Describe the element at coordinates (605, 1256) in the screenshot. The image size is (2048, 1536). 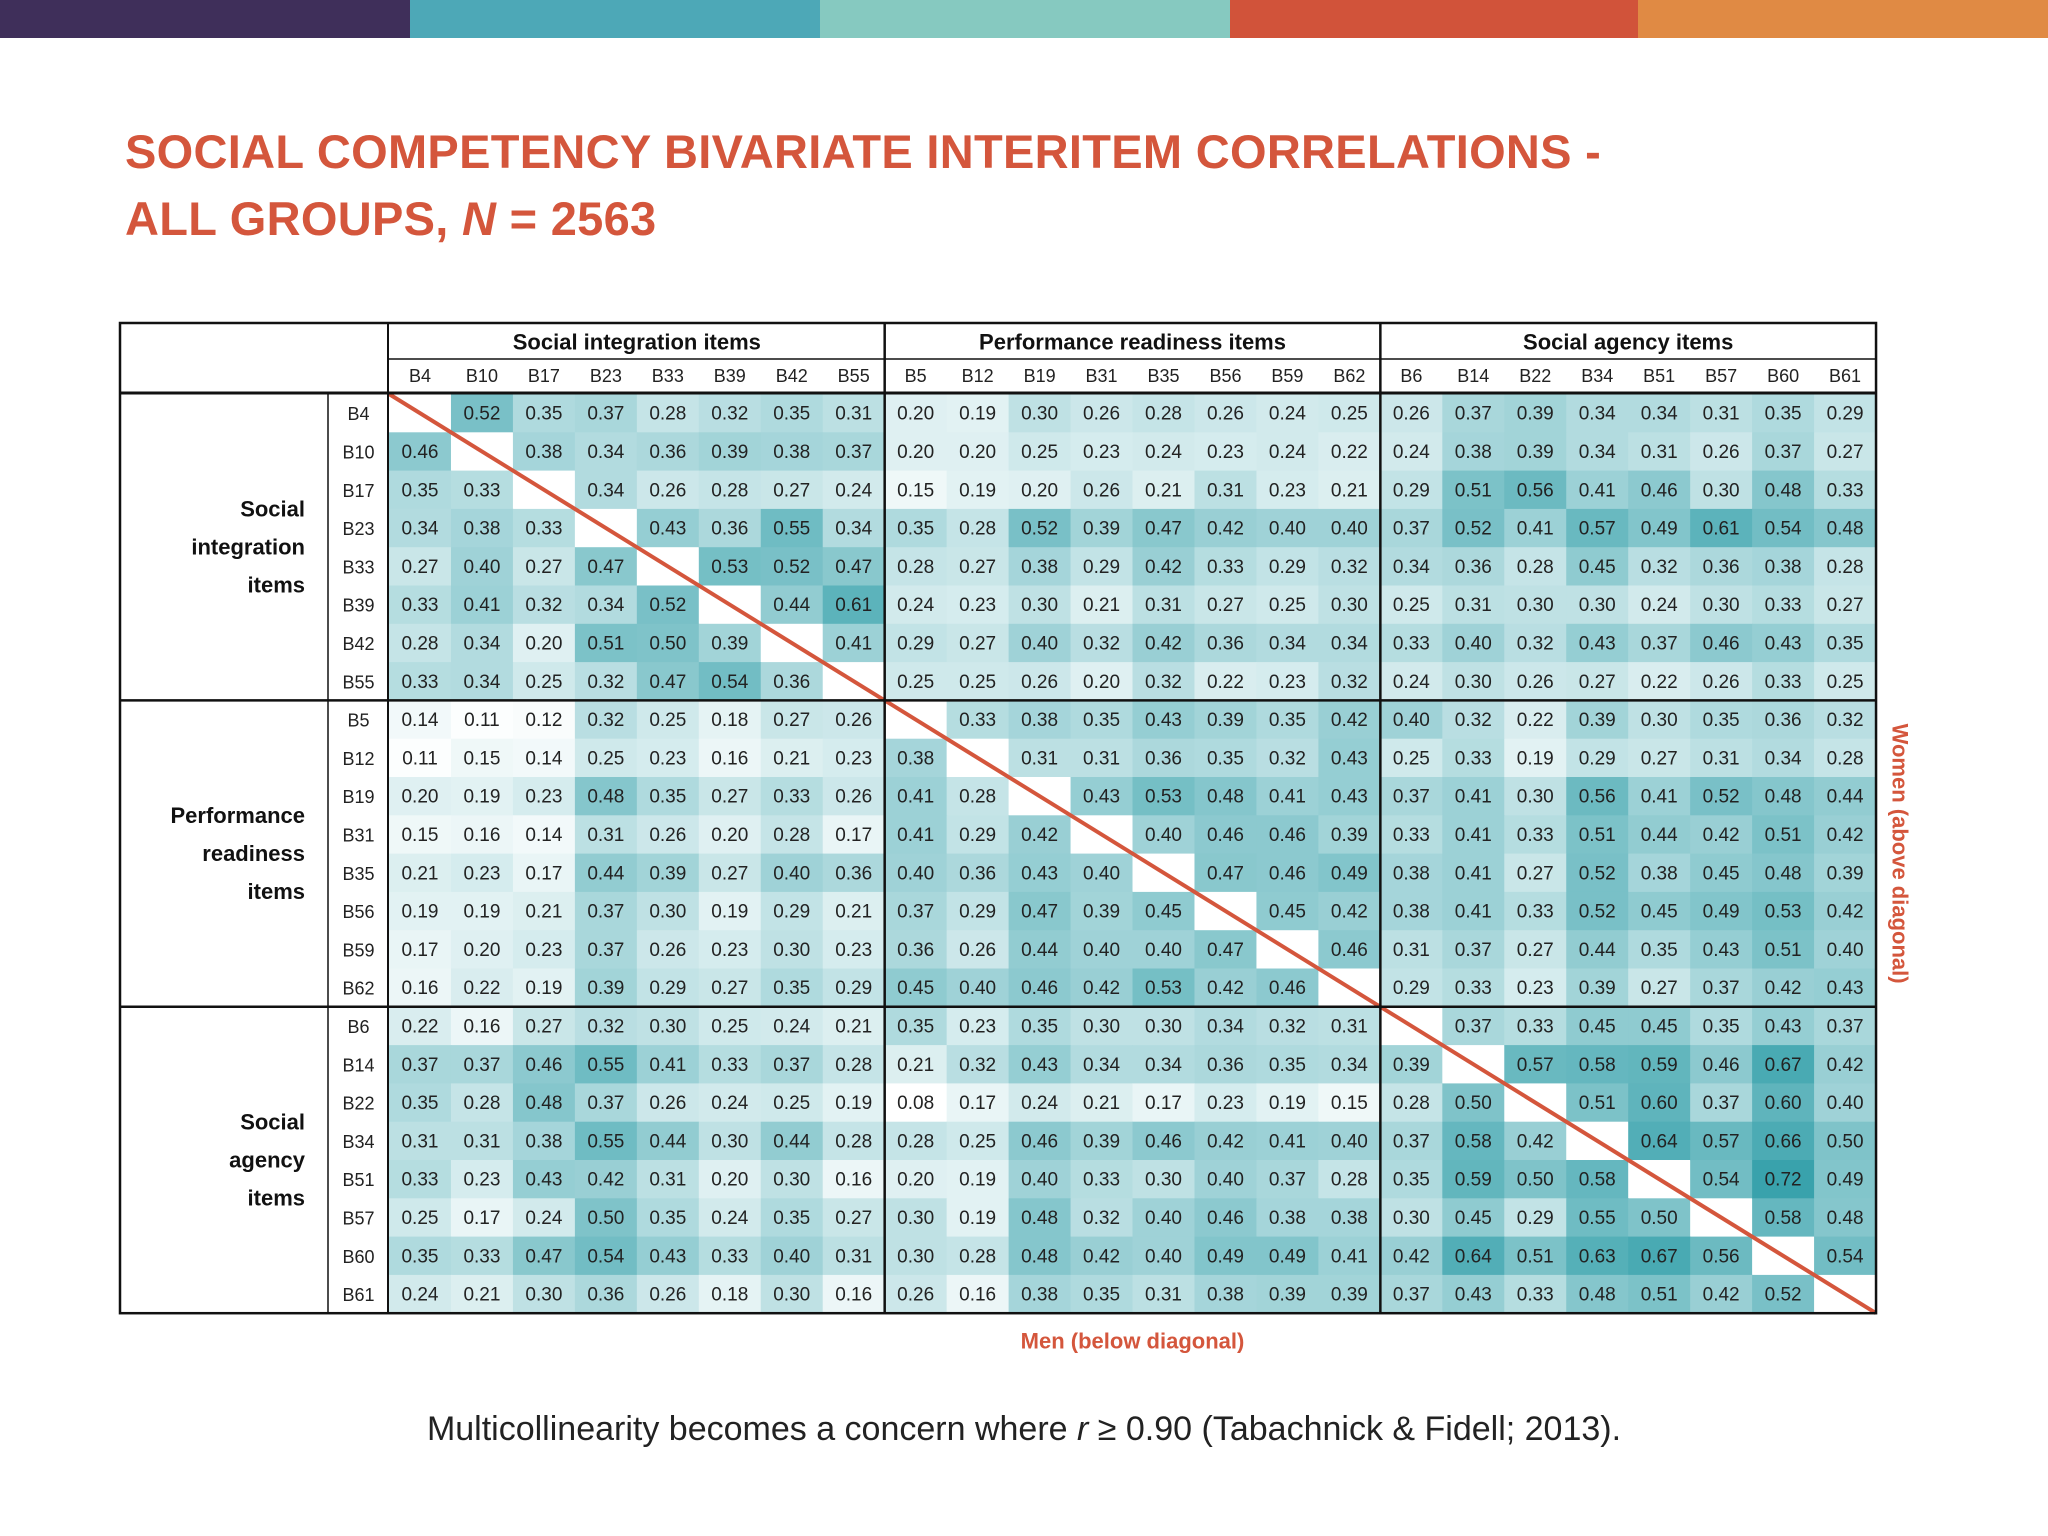
I see `cell-value: 0.54` at that location.